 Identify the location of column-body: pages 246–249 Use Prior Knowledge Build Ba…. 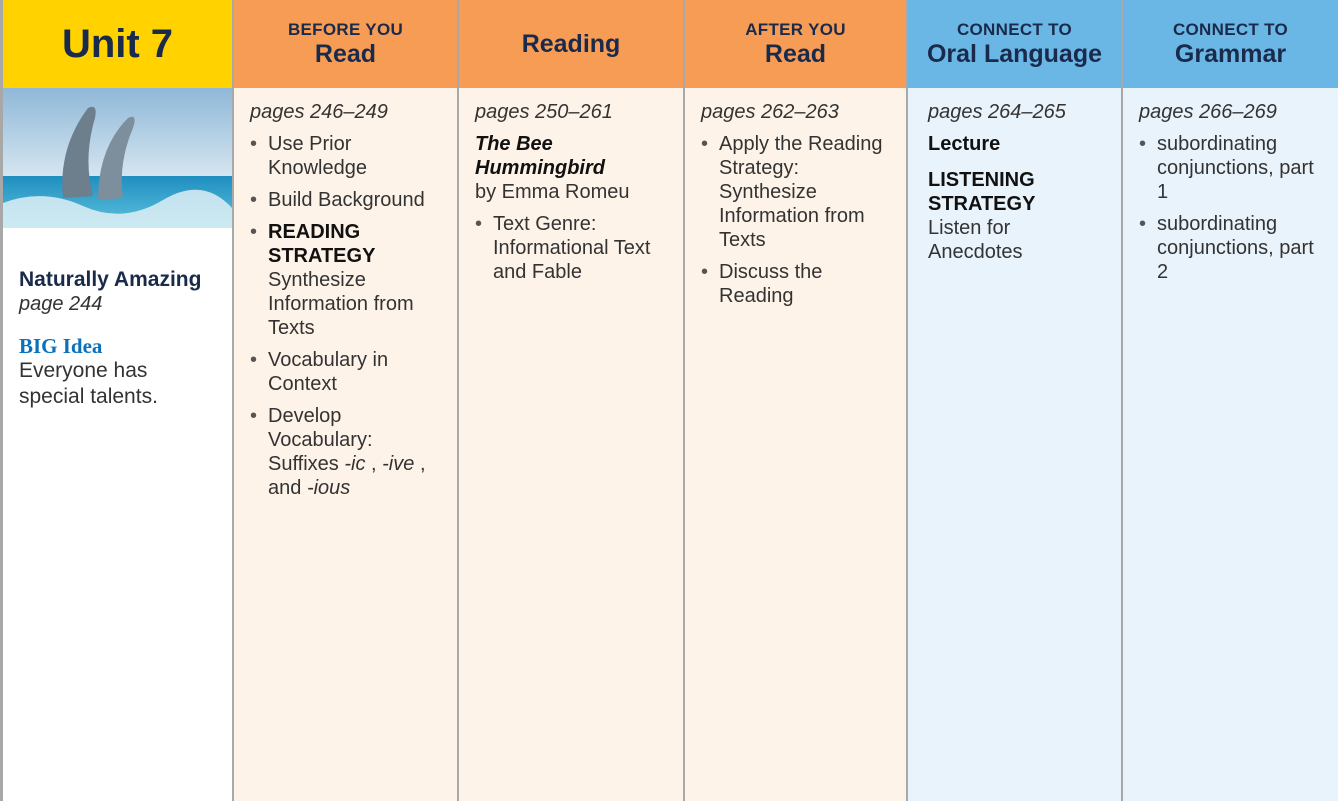
(345, 444).